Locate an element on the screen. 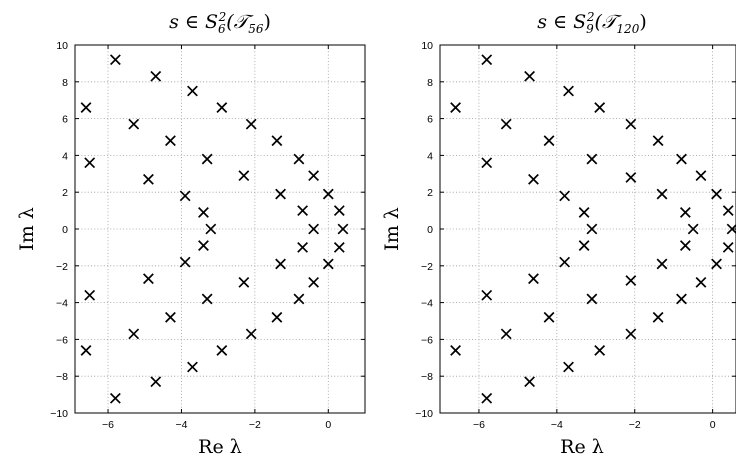  y-tick-label: 8 is located at coordinates (65, 83).